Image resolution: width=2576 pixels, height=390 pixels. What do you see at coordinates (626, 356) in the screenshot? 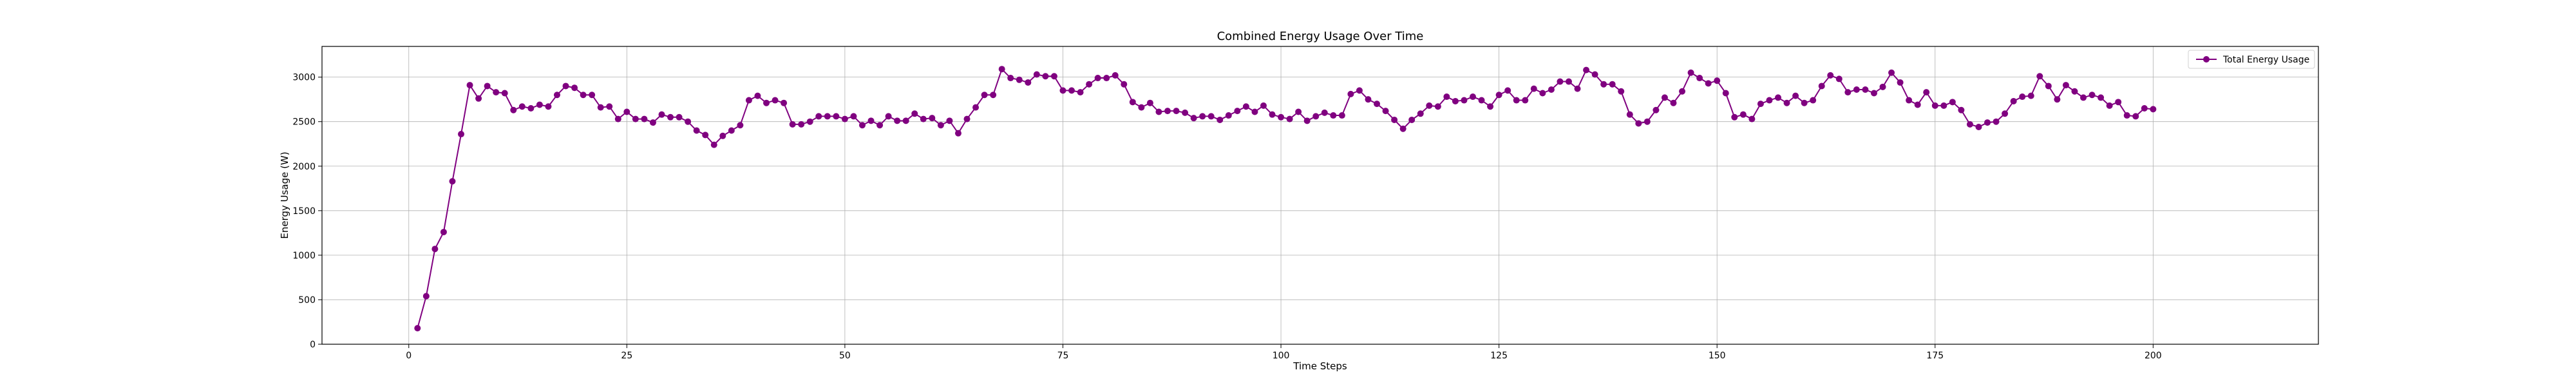
I see `x-tick-label: 25` at bounding box center [626, 356].